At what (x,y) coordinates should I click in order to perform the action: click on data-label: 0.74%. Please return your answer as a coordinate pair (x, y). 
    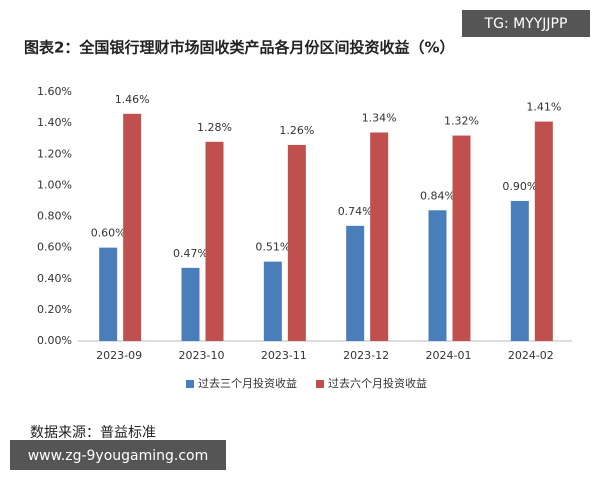
    Looking at the image, I should click on (355, 211).